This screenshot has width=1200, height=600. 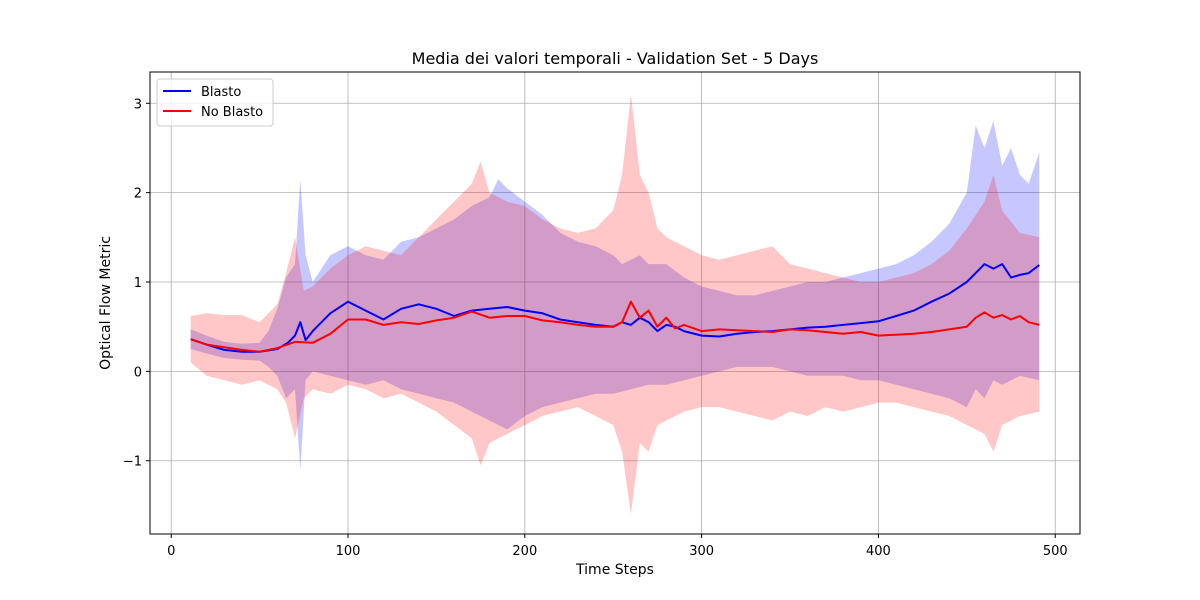 I want to click on x-tick-label: 400, so click(x=878, y=551).